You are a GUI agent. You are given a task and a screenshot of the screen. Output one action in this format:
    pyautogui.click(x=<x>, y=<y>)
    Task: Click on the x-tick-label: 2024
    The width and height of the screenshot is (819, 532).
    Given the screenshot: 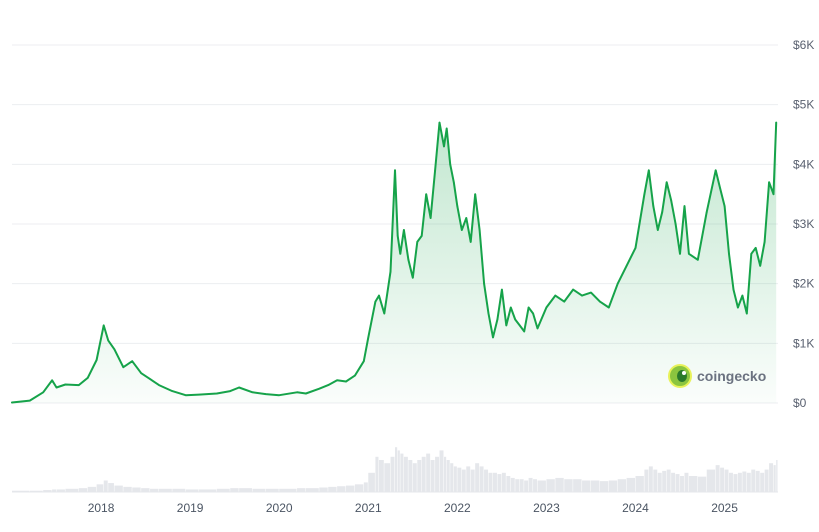 What is the action you would take?
    pyautogui.click(x=635, y=508)
    